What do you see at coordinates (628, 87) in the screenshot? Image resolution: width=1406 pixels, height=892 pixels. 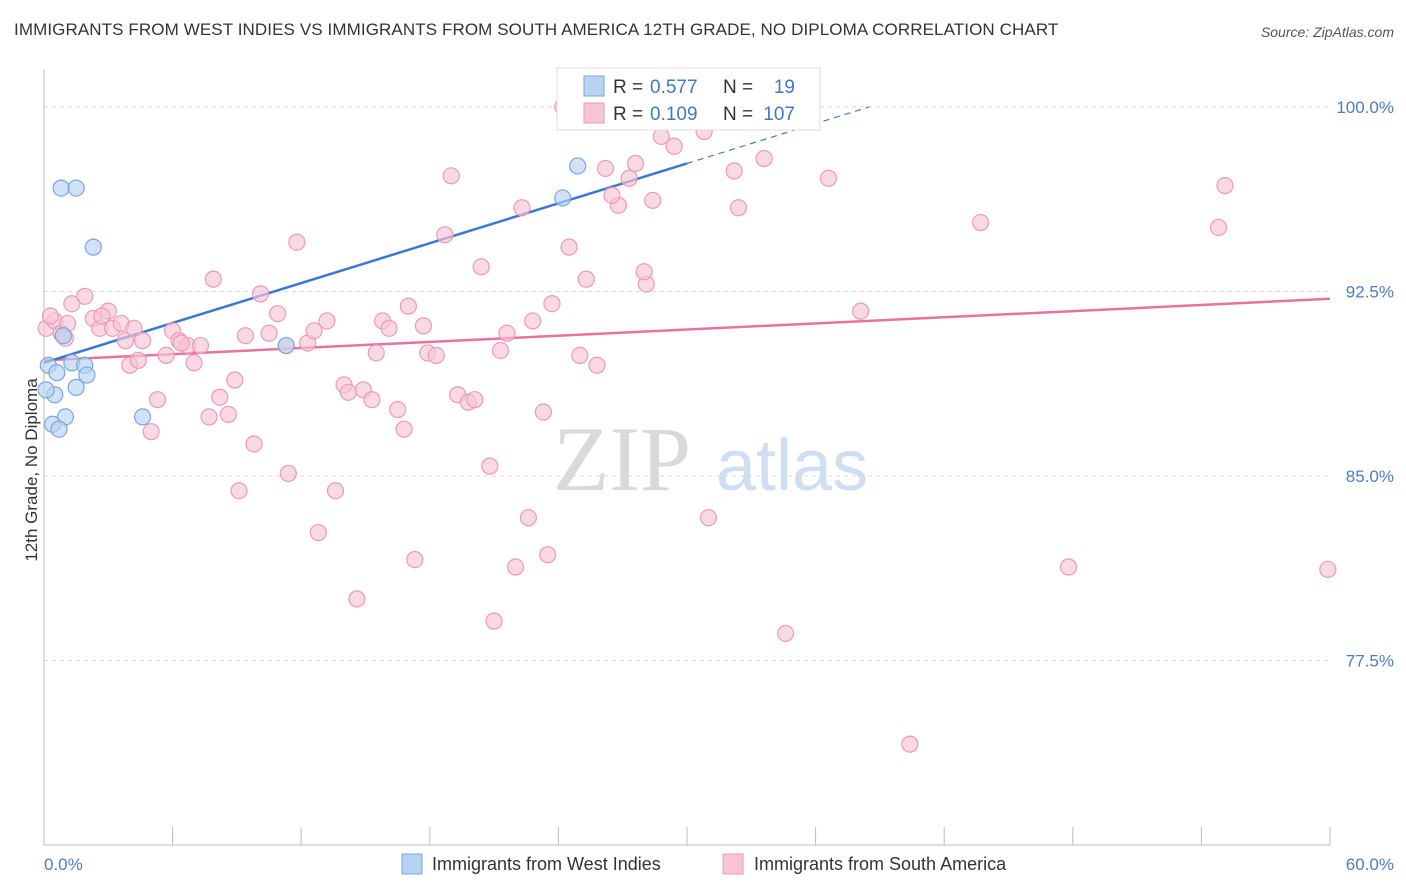 I see `legend-r-label-1: R =` at bounding box center [628, 87].